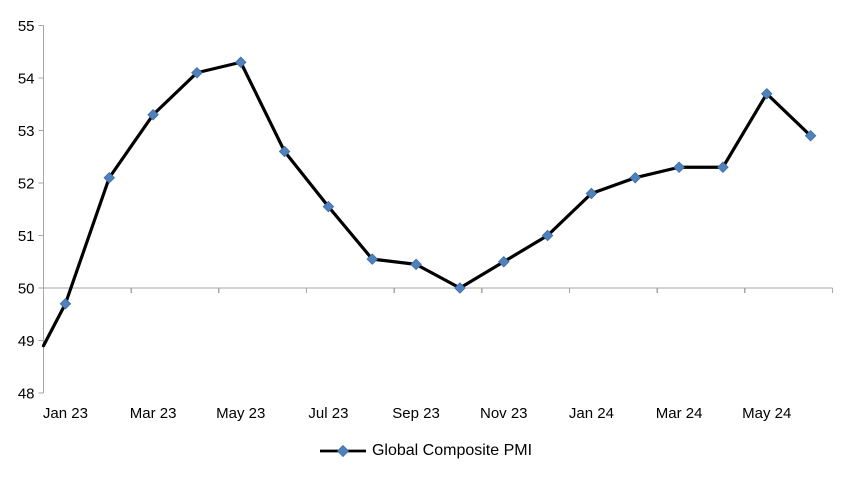 The width and height of the screenshot is (852, 481). I want to click on x-tick-label: Jan 23, so click(65, 413).